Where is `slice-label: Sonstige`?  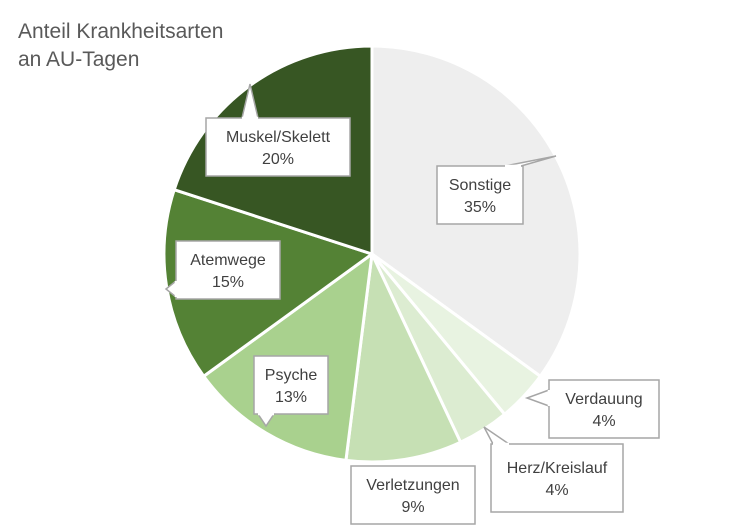
slice-label: Sonstige is located at coordinates (480, 185).